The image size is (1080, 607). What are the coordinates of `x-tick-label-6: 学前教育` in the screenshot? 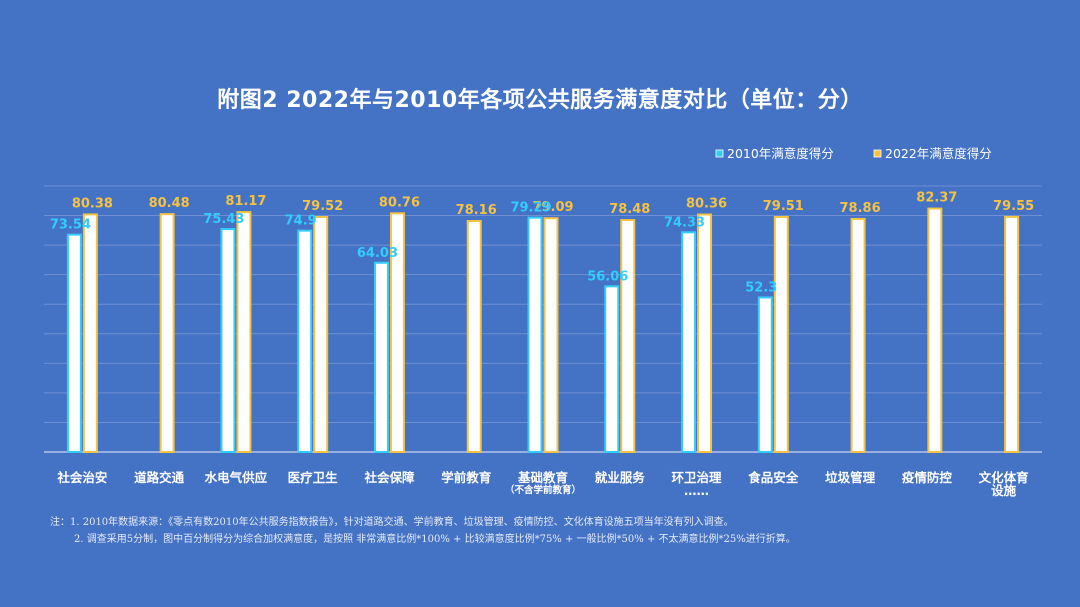 It's located at (466, 477).